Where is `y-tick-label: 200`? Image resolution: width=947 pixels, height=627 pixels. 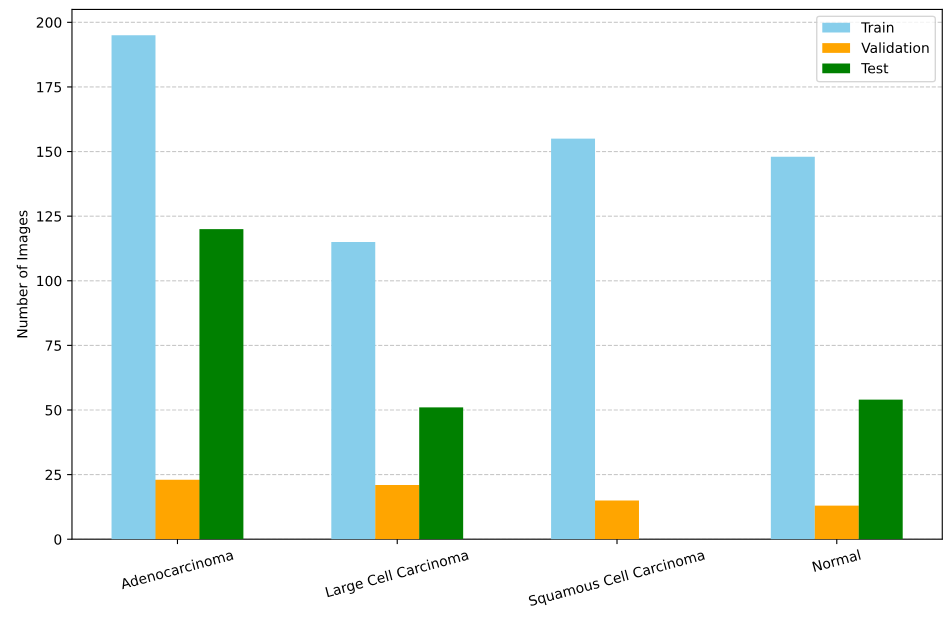 y-tick-label: 200 is located at coordinates (49, 22).